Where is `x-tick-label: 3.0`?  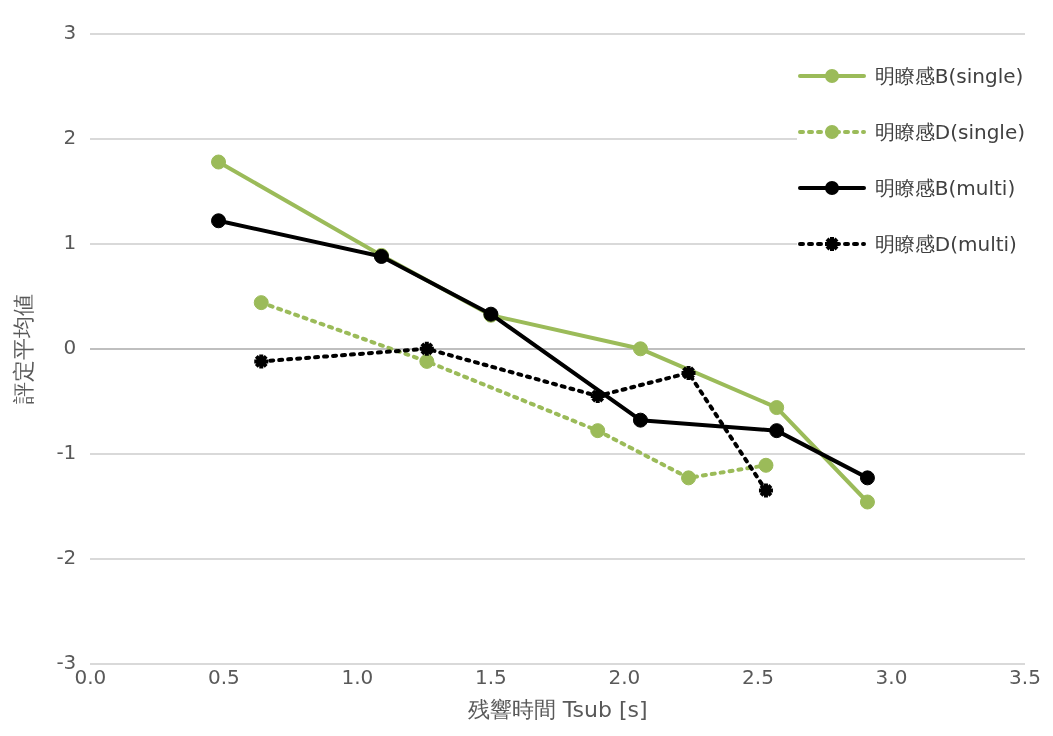 x-tick-label: 3.0 is located at coordinates (891, 676).